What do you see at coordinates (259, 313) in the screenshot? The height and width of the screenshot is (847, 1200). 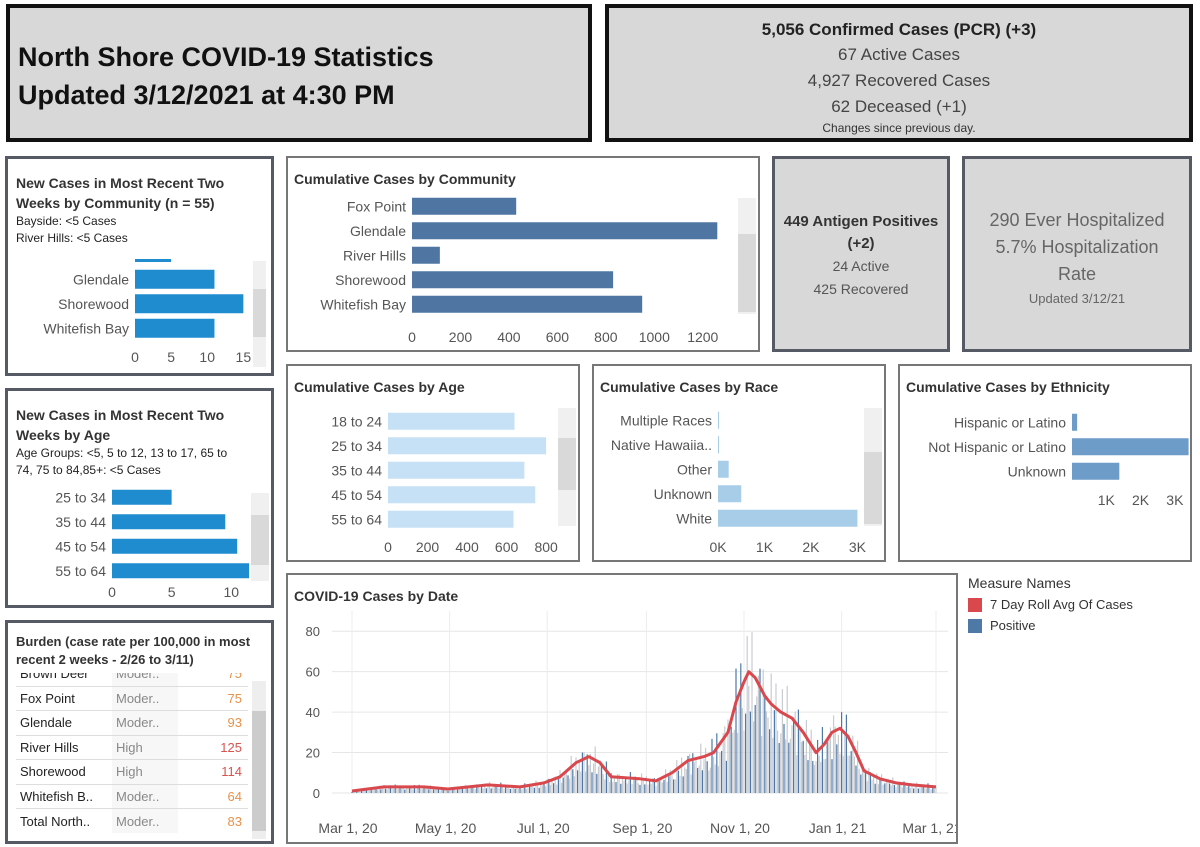 I see `scrollbar-thumb` at bounding box center [259, 313].